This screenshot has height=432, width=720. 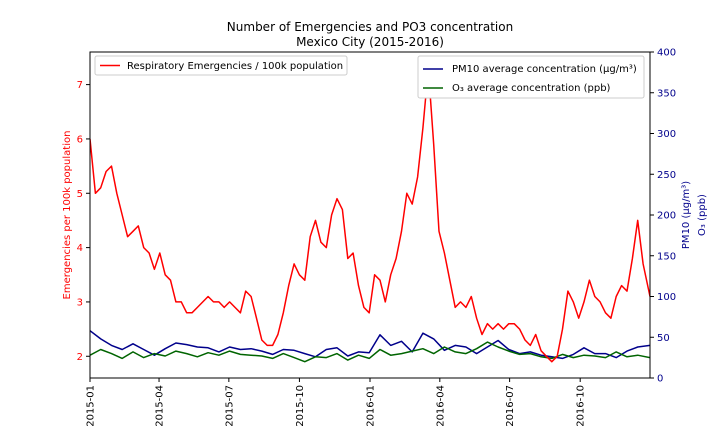 I want to click on x-tick-label: 2015-01, so click(x=91, y=406).